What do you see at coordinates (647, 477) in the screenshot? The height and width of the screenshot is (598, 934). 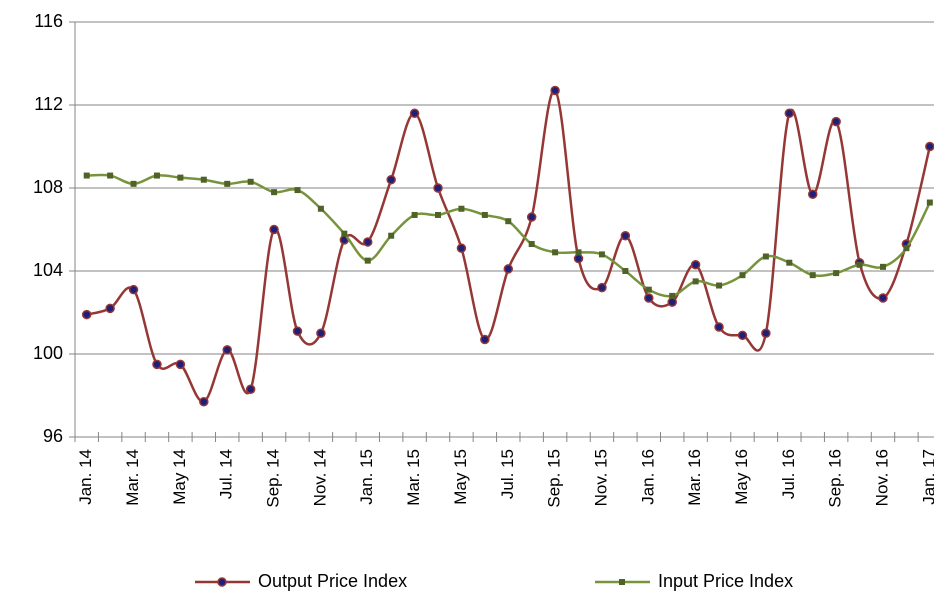 I see `x-tick-label: Jan. 16` at bounding box center [647, 477].